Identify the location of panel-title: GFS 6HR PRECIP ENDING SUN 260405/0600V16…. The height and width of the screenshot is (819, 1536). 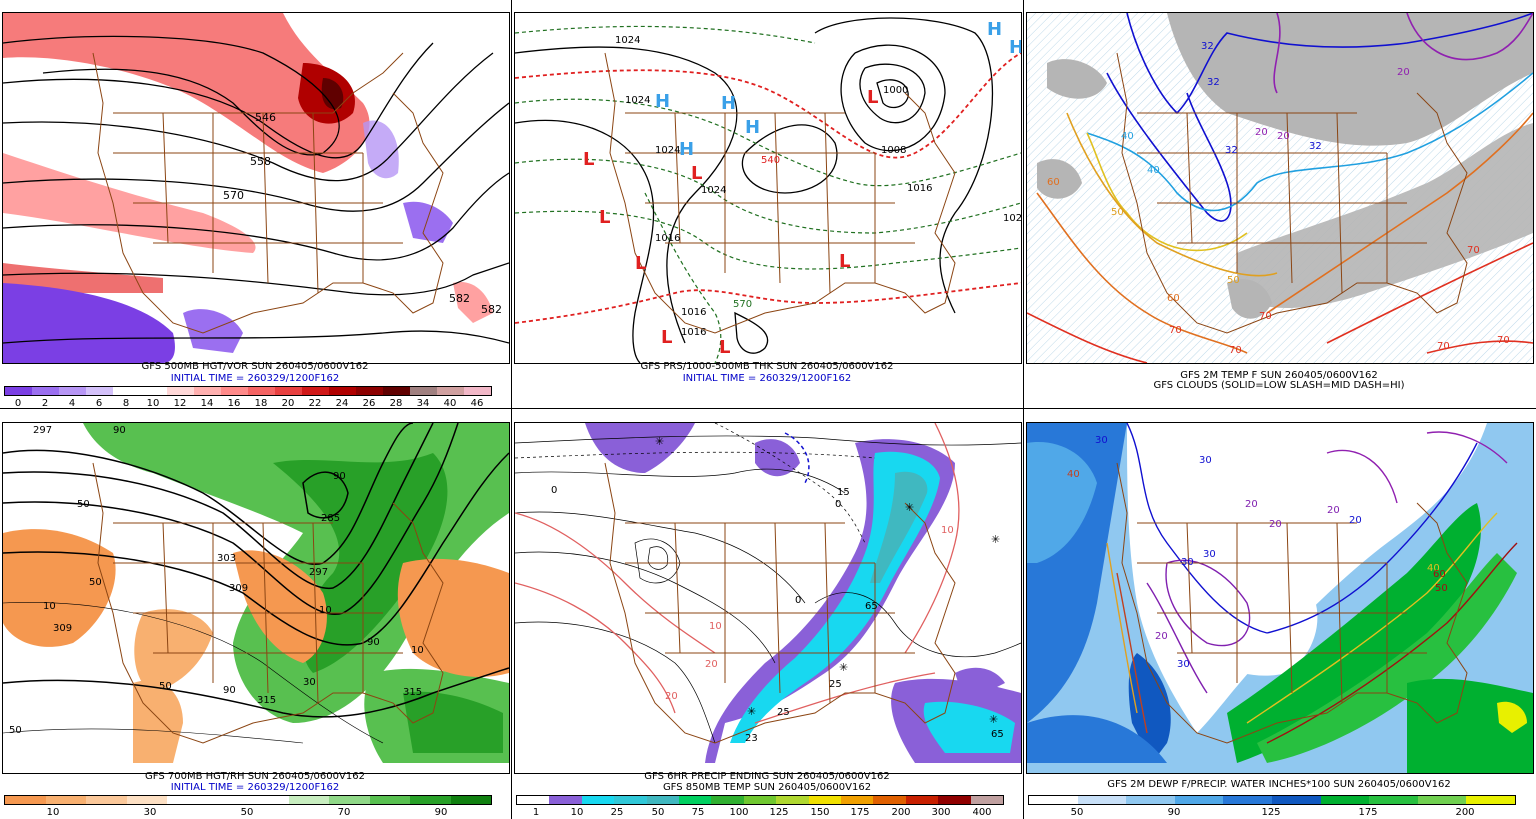
(767, 776).